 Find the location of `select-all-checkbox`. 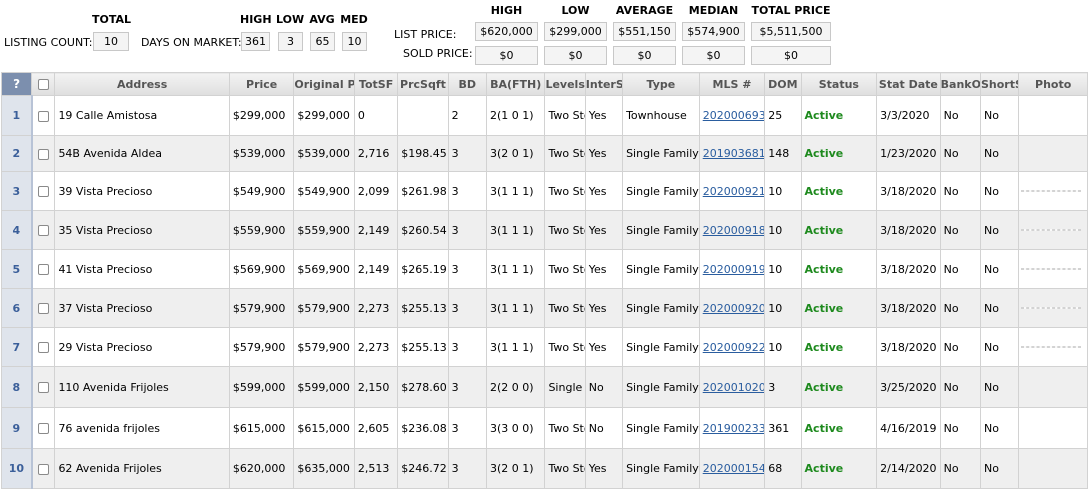

select-all-checkbox is located at coordinates (43, 84).